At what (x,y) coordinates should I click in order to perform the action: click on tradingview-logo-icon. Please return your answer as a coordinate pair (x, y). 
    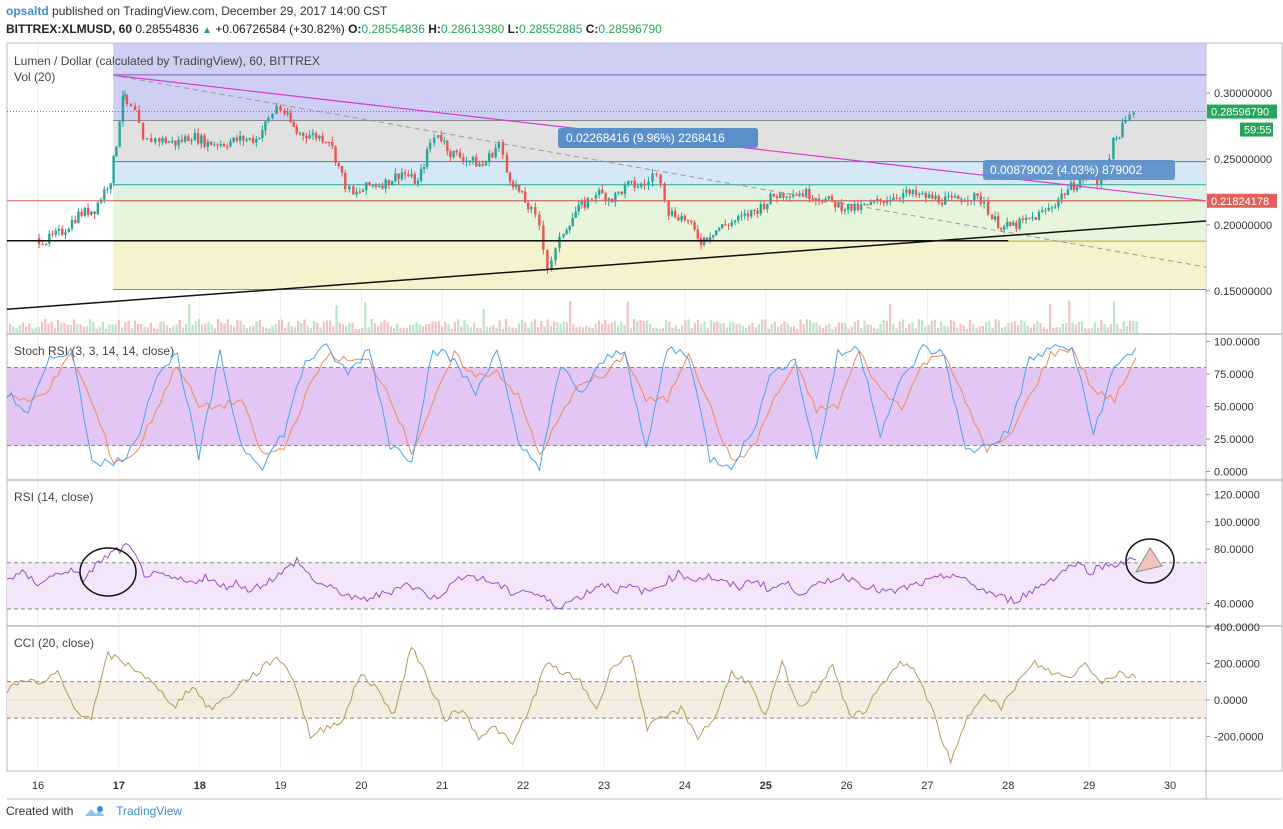
    Looking at the image, I should click on (94, 810).